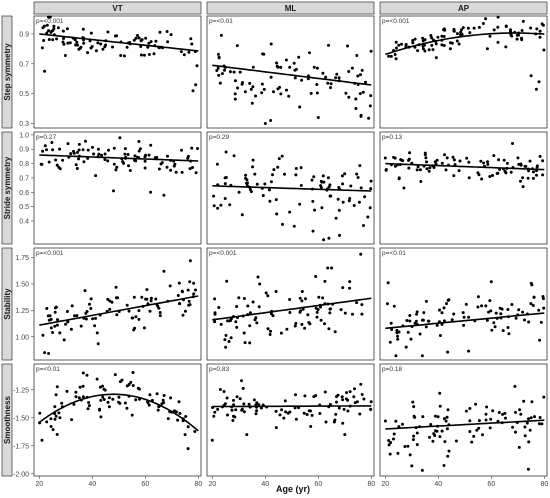  What do you see at coordinates (24, 193) in the screenshot?
I see `y-tick-label: 0.6` at bounding box center [24, 193].